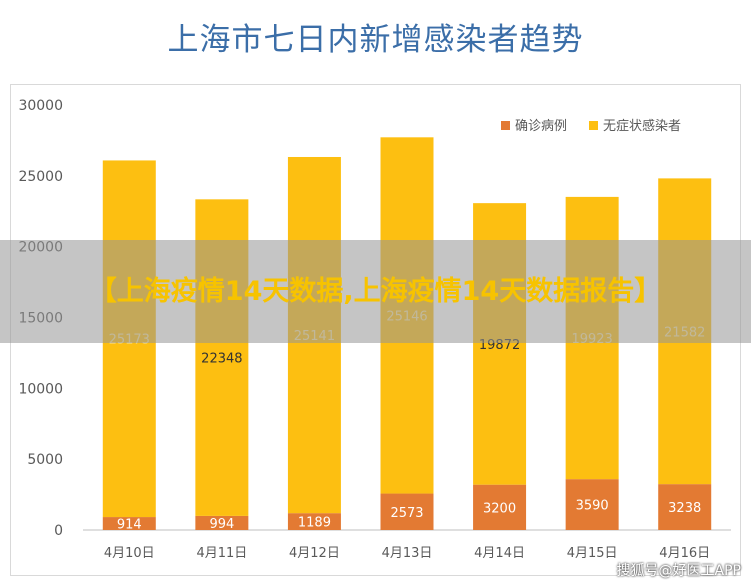 This screenshot has height=584, width=751. I want to click on x-tick-label: 4月16日, so click(684, 553).